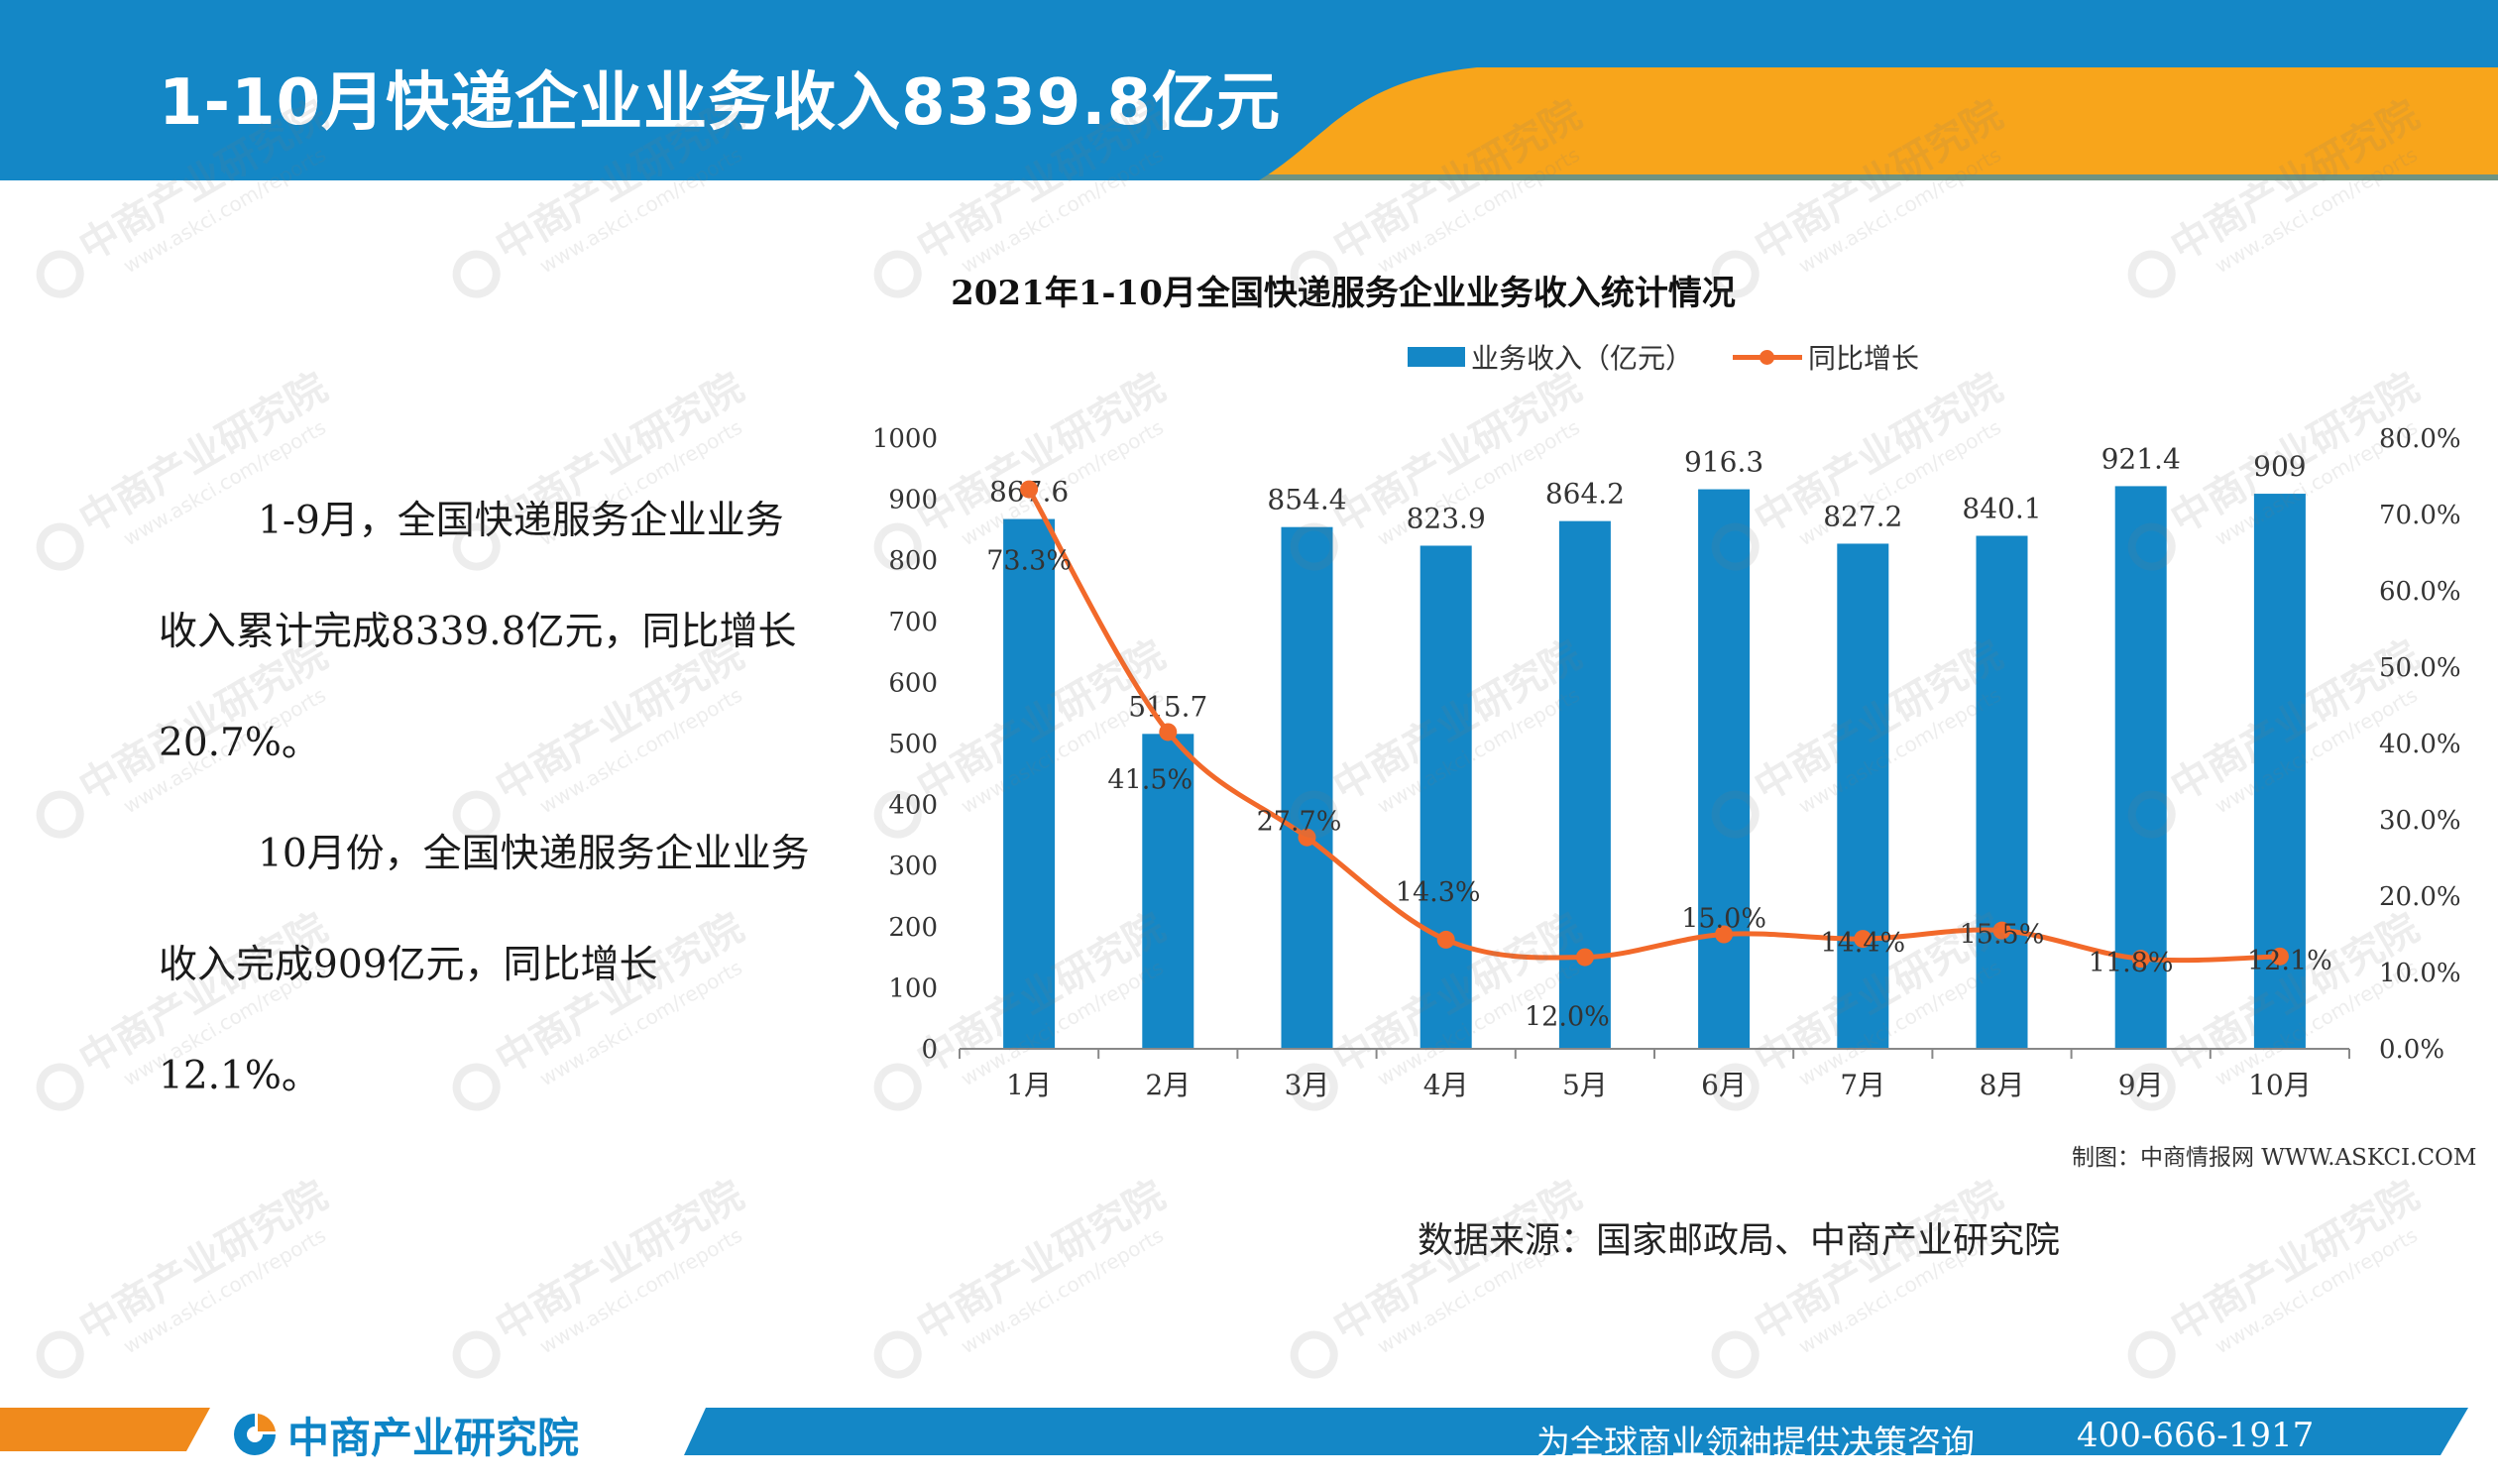 This screenshot has height=1484, width=2498. I want to click on bar-value-label: 921.4, so click(2141, 458).